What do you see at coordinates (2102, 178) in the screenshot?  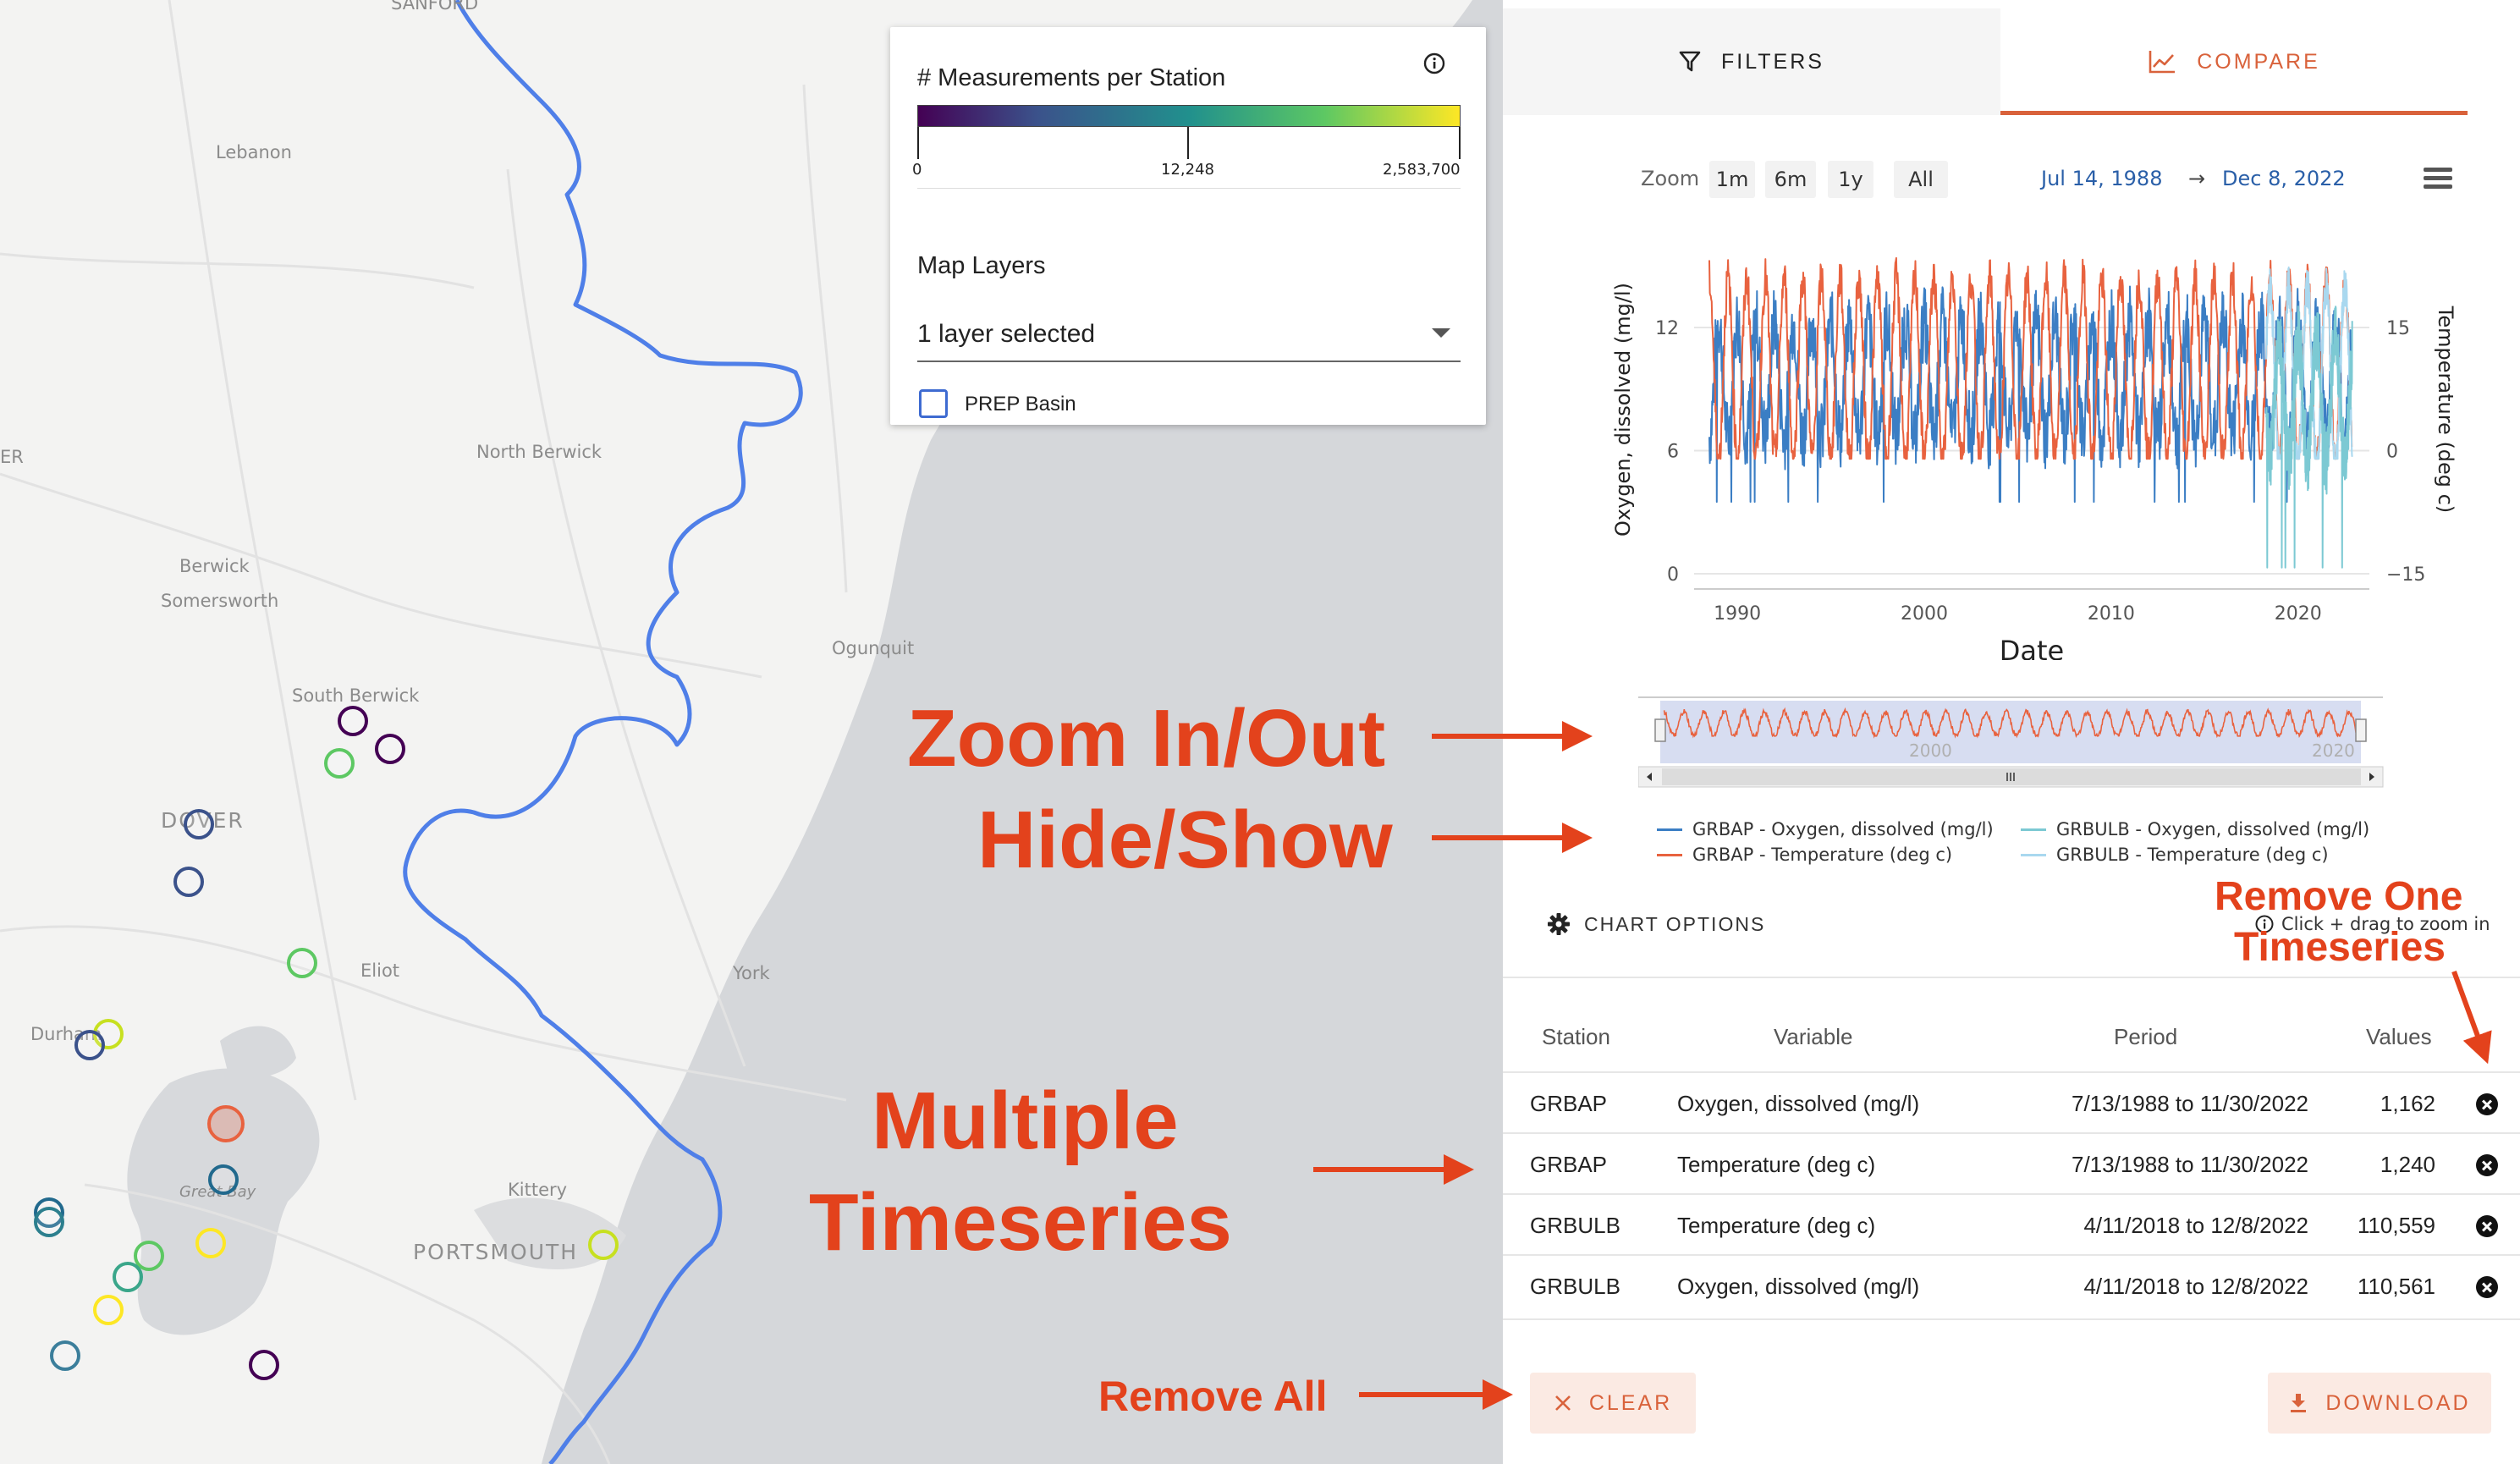 I see `date-from-input: Jul 14, 1988` at bounding box center [2102, 178].